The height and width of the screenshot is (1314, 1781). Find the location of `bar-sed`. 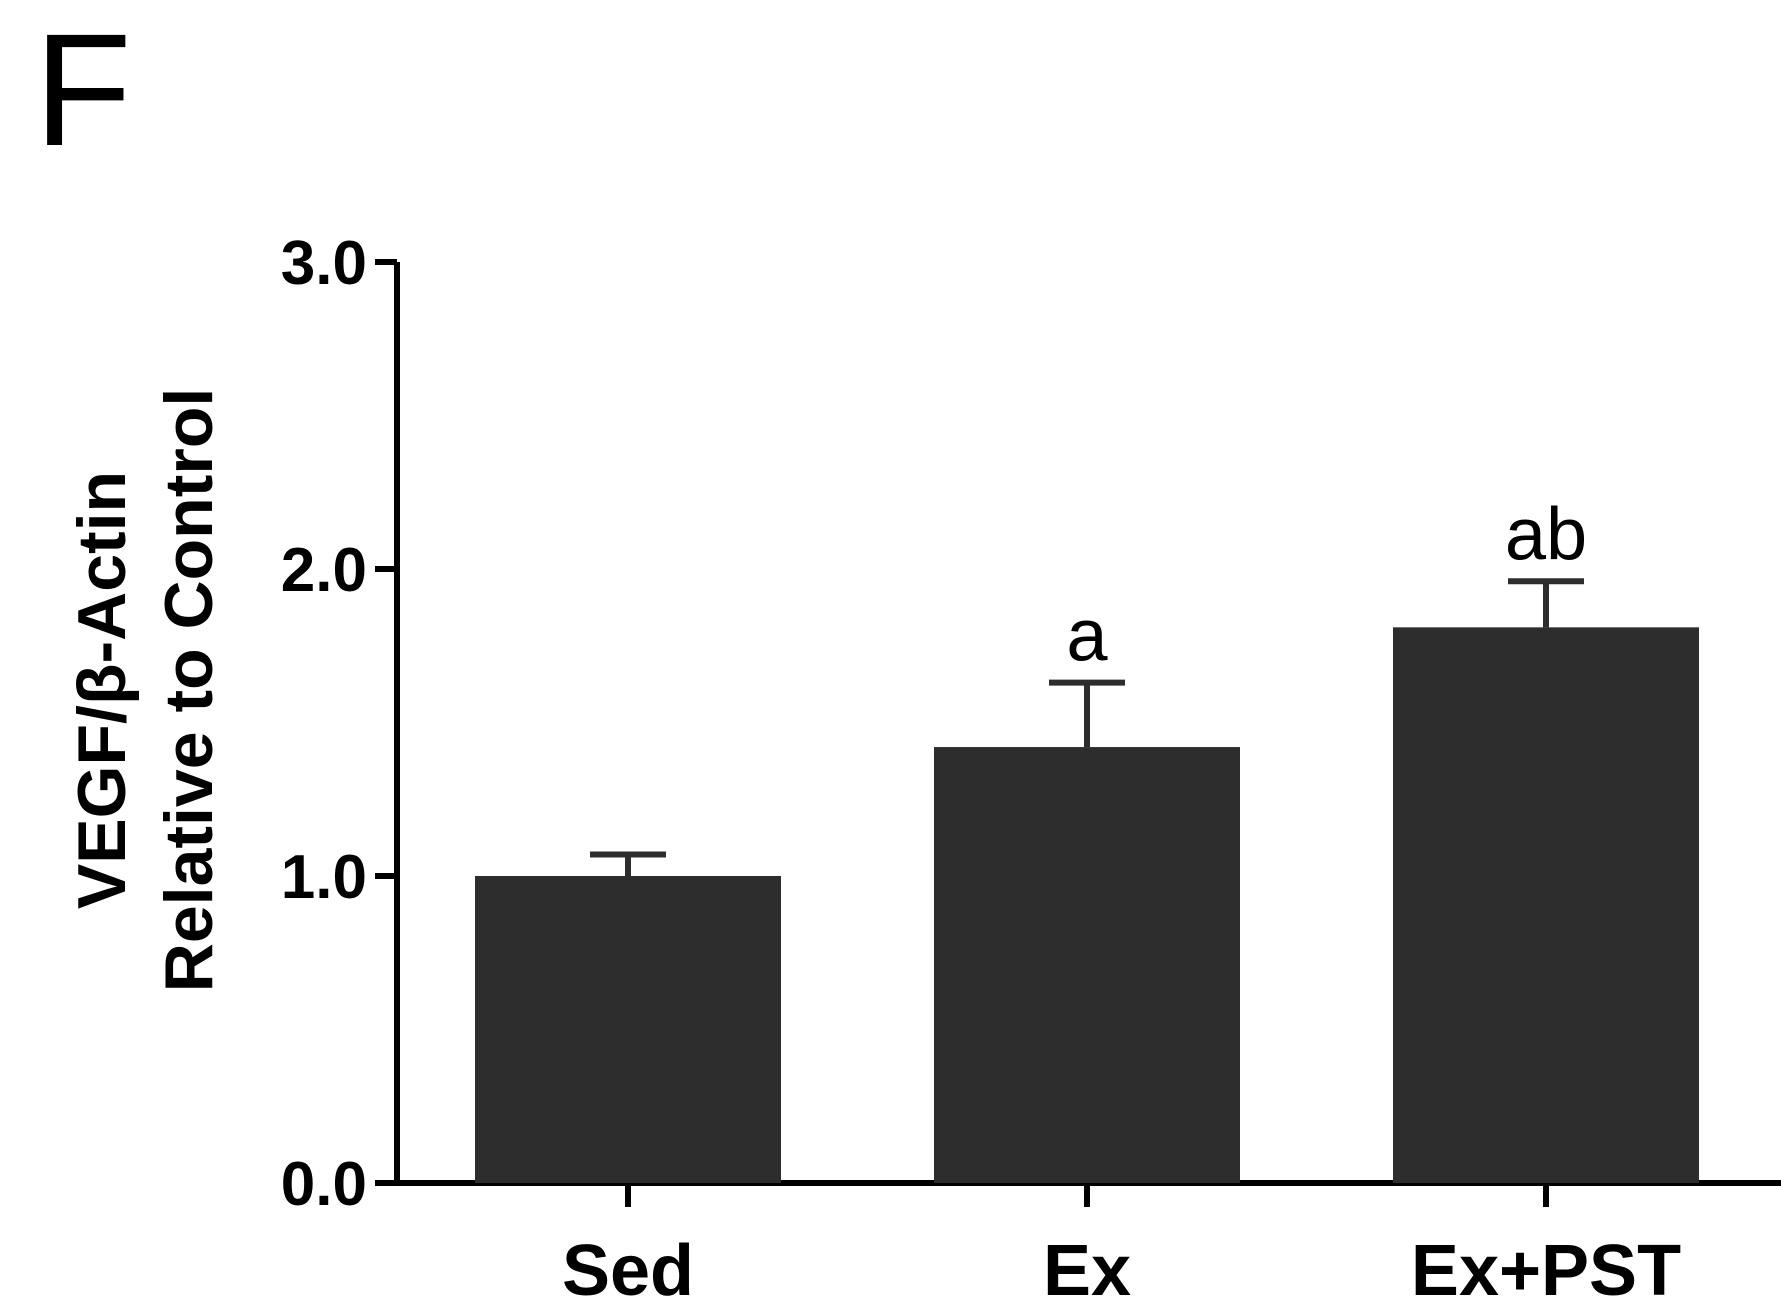

bar-sed is located at coordinates (628, 1029).